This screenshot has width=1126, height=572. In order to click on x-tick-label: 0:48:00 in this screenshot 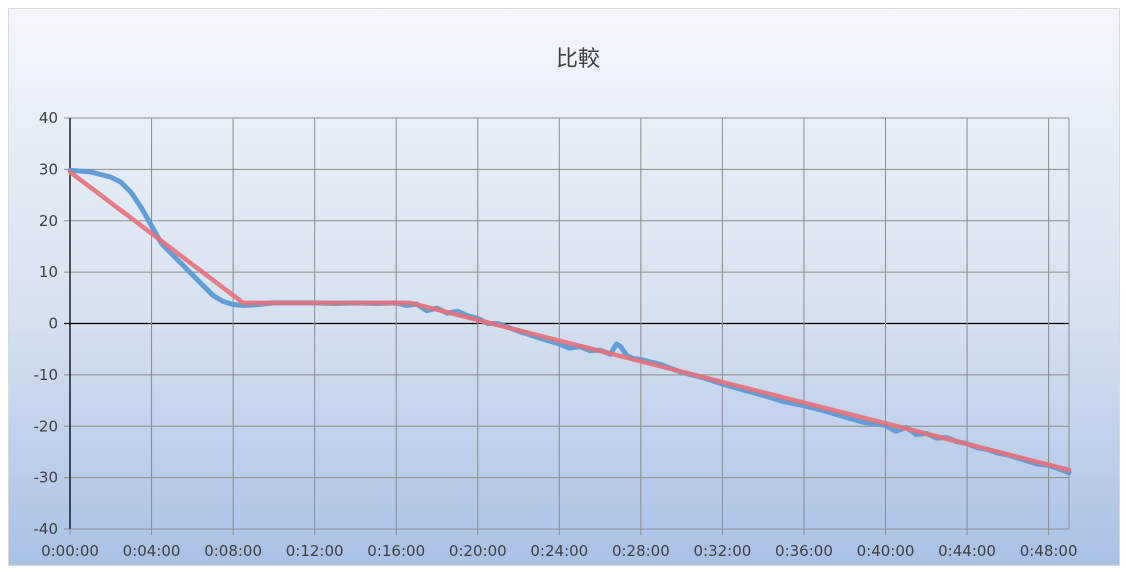, I will do `click(1049, 551)`.